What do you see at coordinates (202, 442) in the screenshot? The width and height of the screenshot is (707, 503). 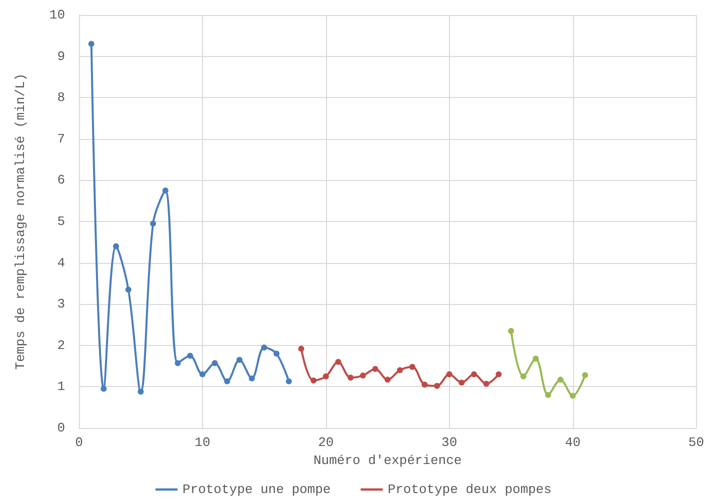 I see `x-tick-label: 10` at bounding box center [202, 442].